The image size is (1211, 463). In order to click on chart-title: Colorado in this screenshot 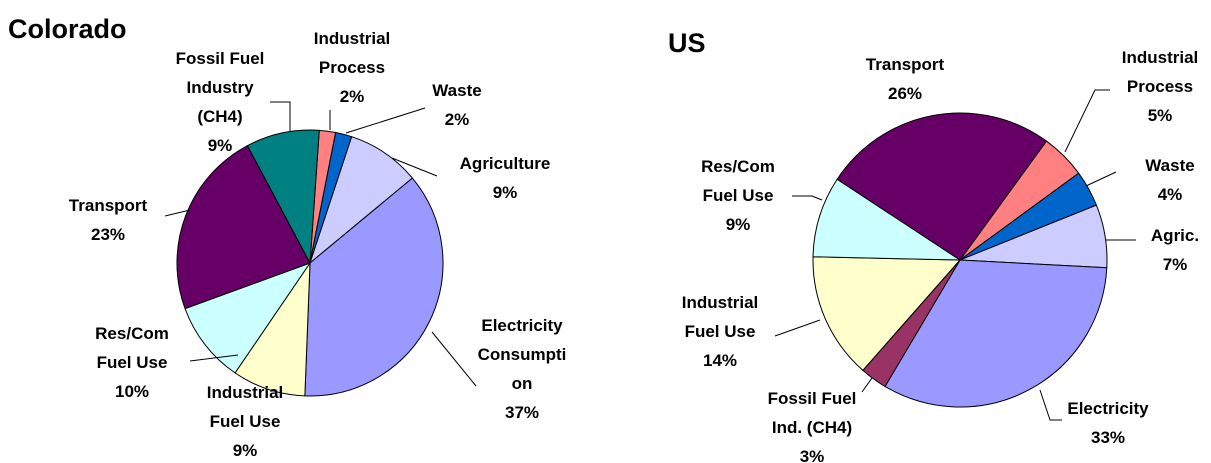, I will do `click(67, 29)`.